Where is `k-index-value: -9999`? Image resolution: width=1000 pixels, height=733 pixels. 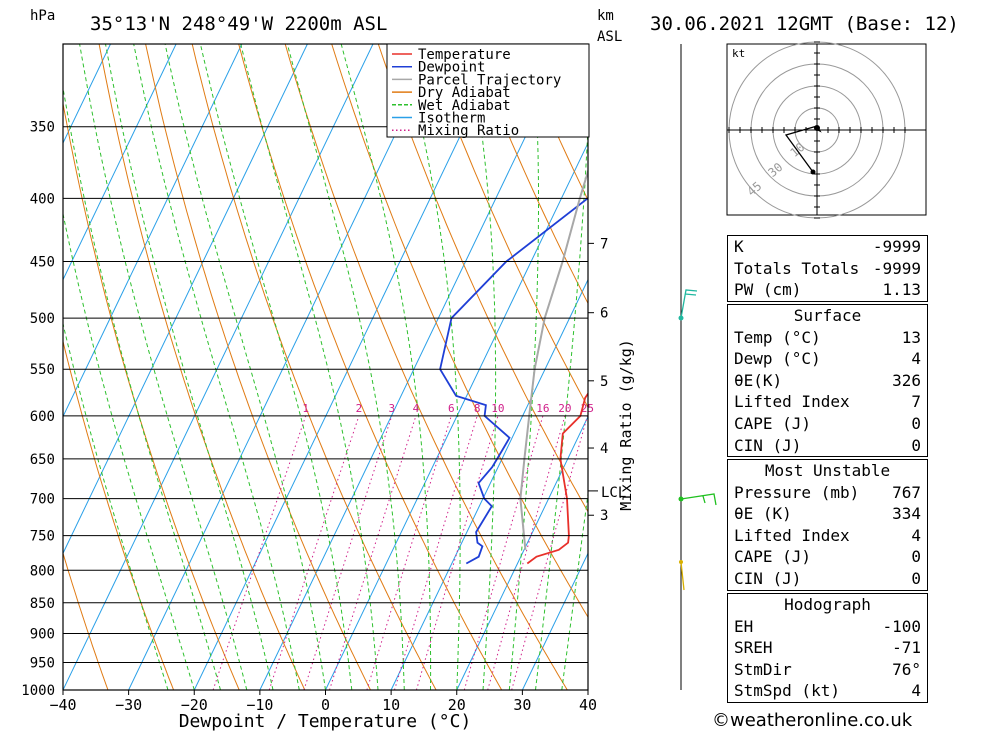
k-index-value: -9999 is located at coordinates (896, 246).